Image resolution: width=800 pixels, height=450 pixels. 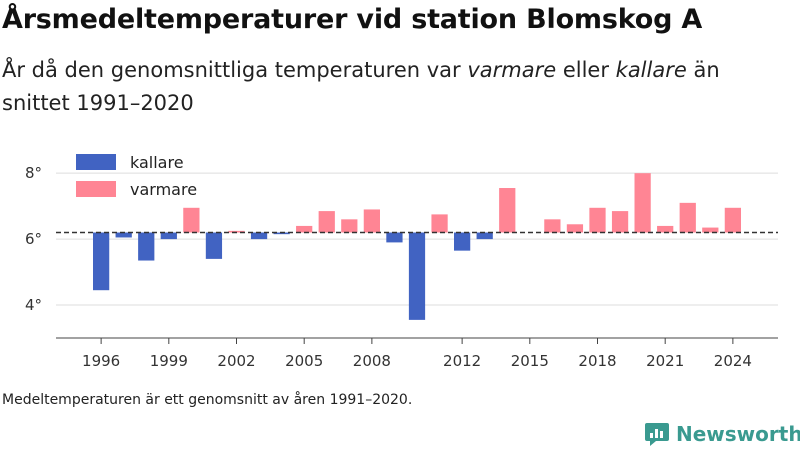 I want to click on y-tick-label: 6°, so click(x=33, y=239).